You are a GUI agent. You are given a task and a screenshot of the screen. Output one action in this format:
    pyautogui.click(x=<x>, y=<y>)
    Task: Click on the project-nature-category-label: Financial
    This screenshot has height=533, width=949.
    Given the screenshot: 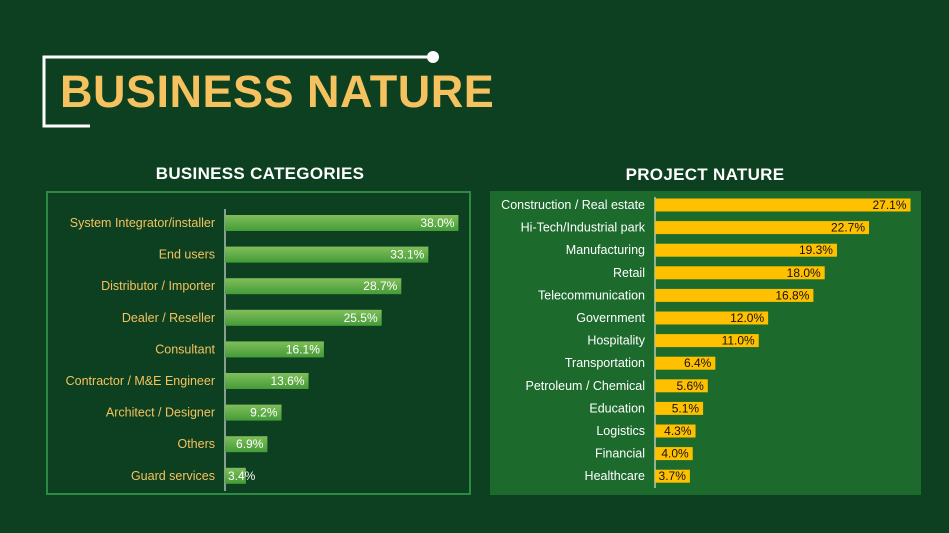 What is the action you would take?
    pyautogui.click(x=620, y=454)
    